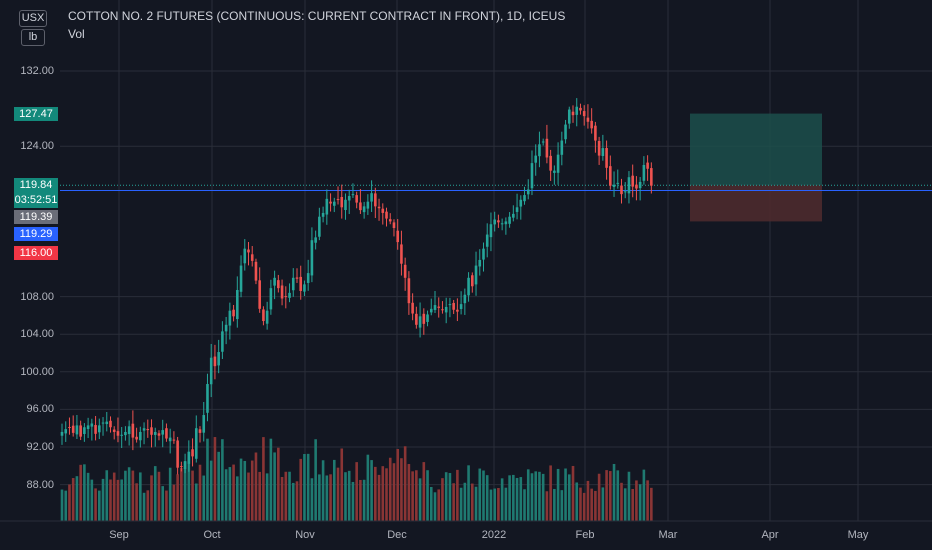 This screenshot has height=550, width=932. Describe the element at coordinates (494, 535) in the screenshot. I see `x-tick-label: 2022` at that location.